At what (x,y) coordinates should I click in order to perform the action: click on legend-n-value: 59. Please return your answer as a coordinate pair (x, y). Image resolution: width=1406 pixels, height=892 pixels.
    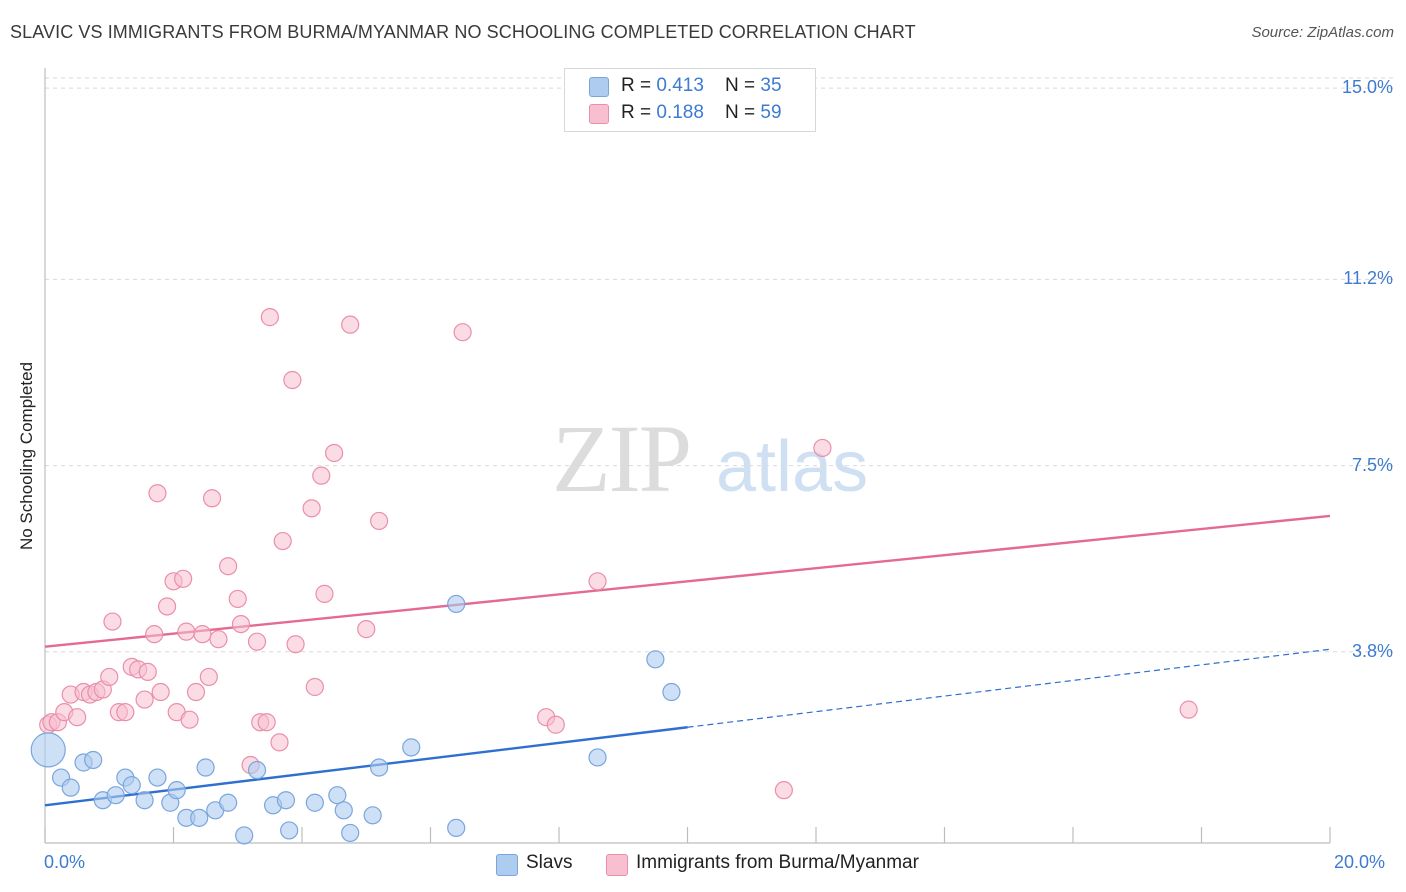
    Looking at the image, I should click on (771, 112).